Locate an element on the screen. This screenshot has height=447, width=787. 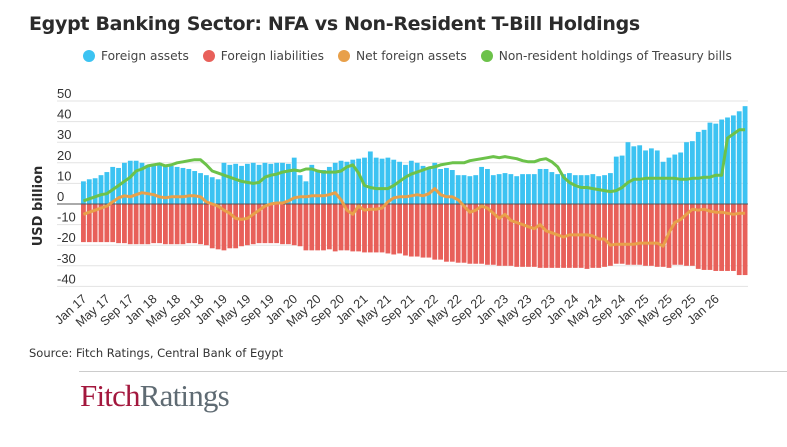
legend-swatch-foreign-liabilities is located at coordinates (208, 56).